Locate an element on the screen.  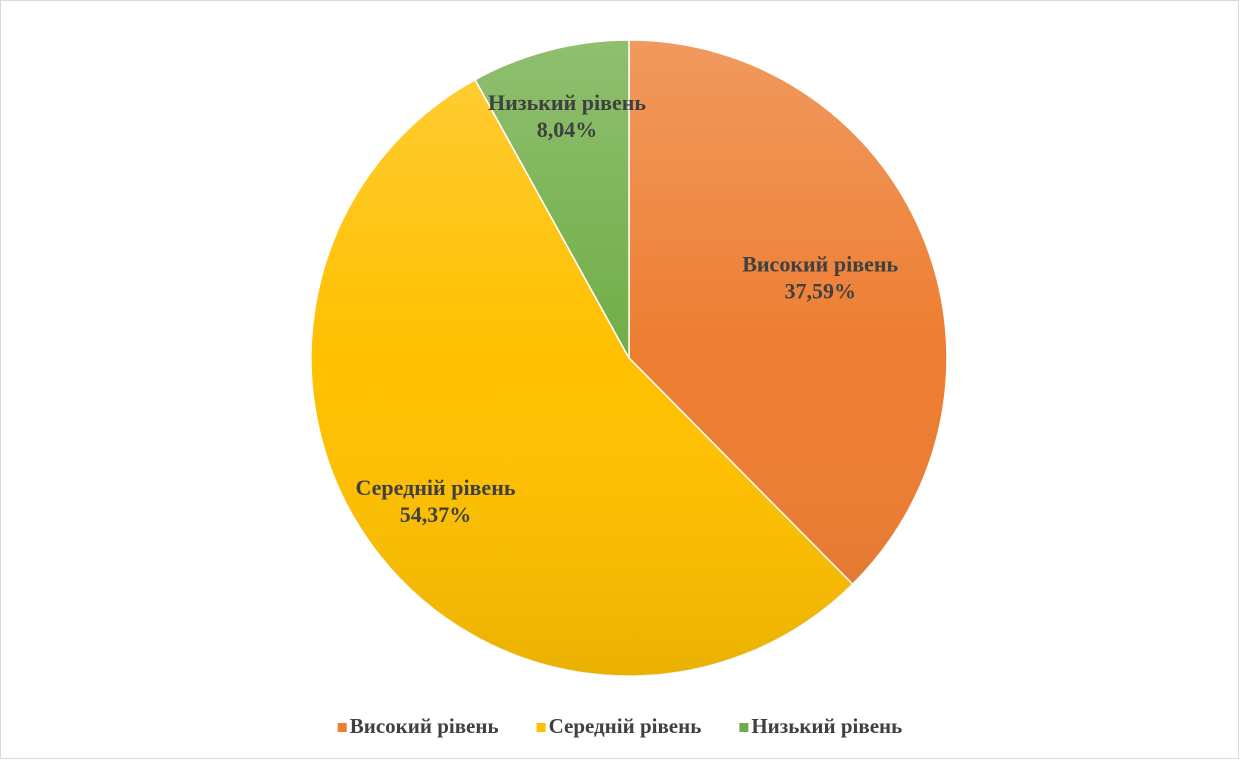
data-label-value: 8,04% is located at coordinates (567, 129).